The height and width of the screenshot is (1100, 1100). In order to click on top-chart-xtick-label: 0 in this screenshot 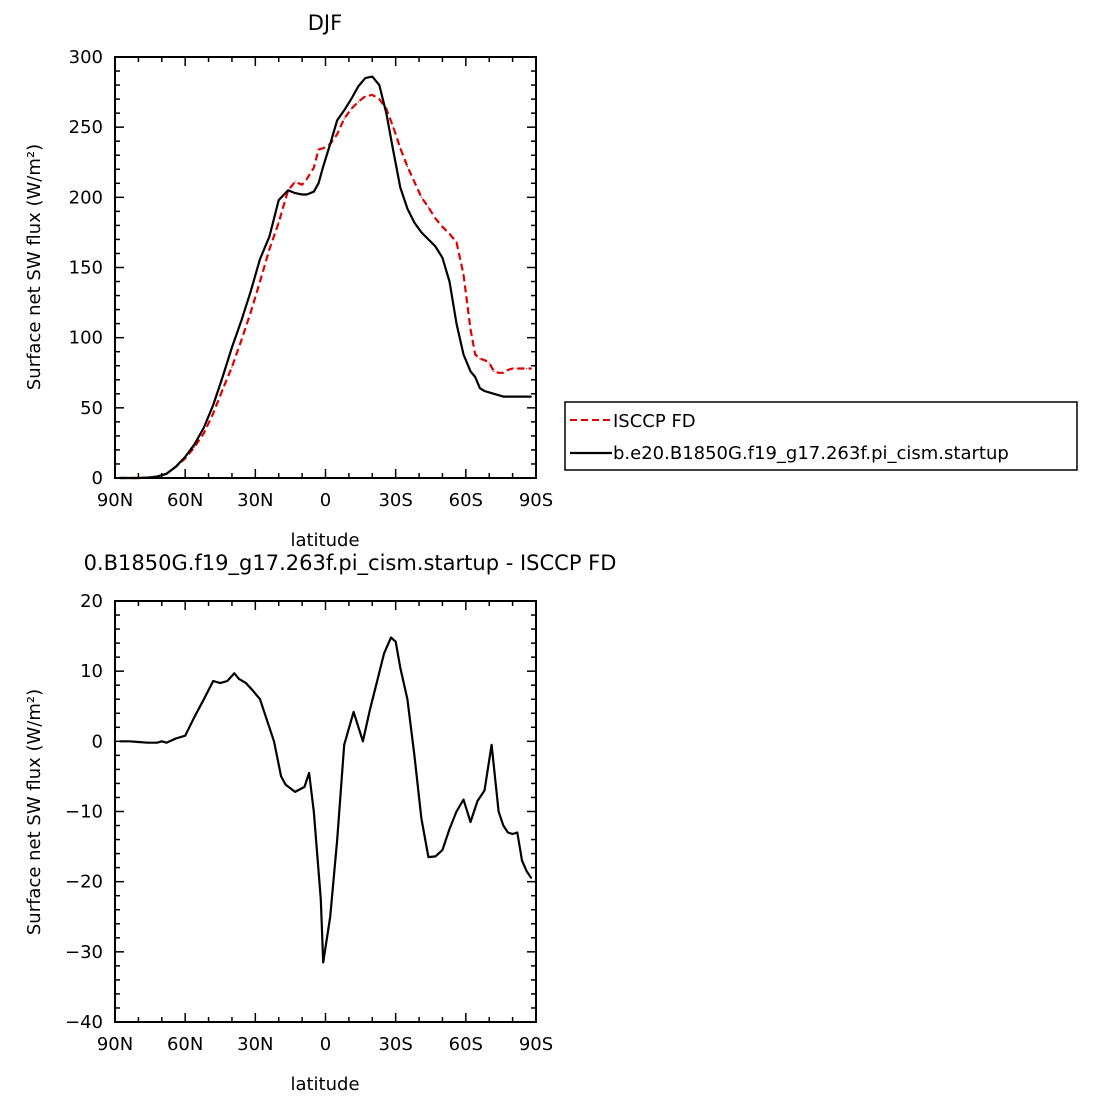, I will do `click(325, 500)`.